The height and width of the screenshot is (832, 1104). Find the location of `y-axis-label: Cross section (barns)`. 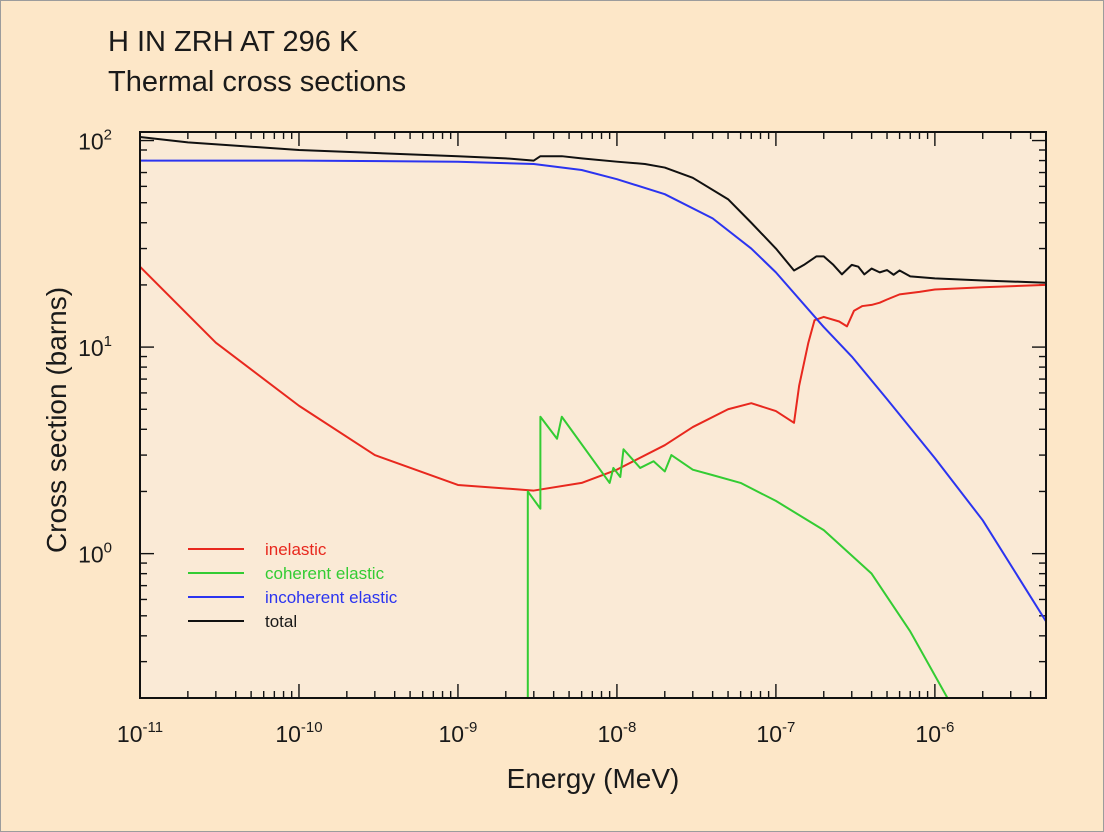

y-axis-label: Cross section (barns) is located at coordinates (56, 420).